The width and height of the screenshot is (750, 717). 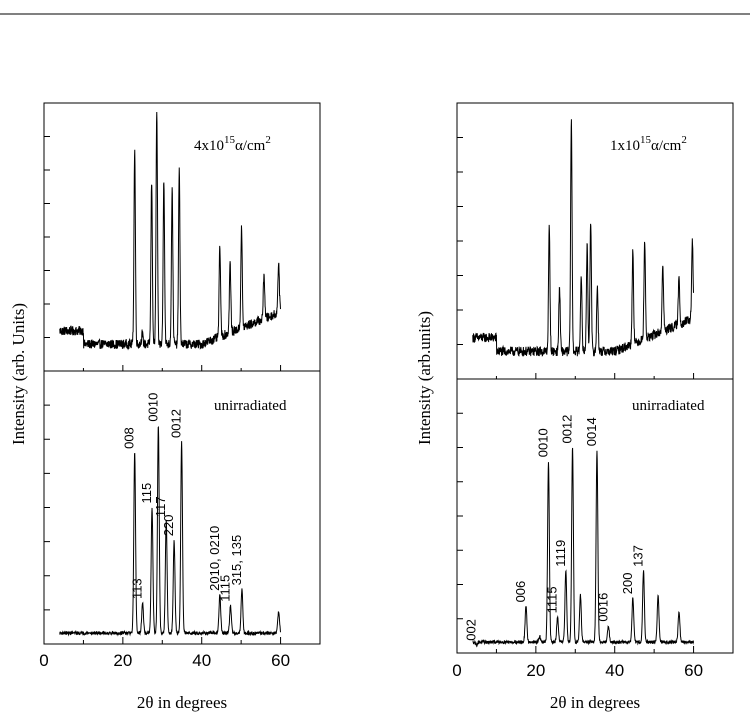 What do you see at coordinates (648, 144) in the screenshot?
I see `right-upper-dose-label: 1x1015α/cm2` at bounding box center [648, 144].